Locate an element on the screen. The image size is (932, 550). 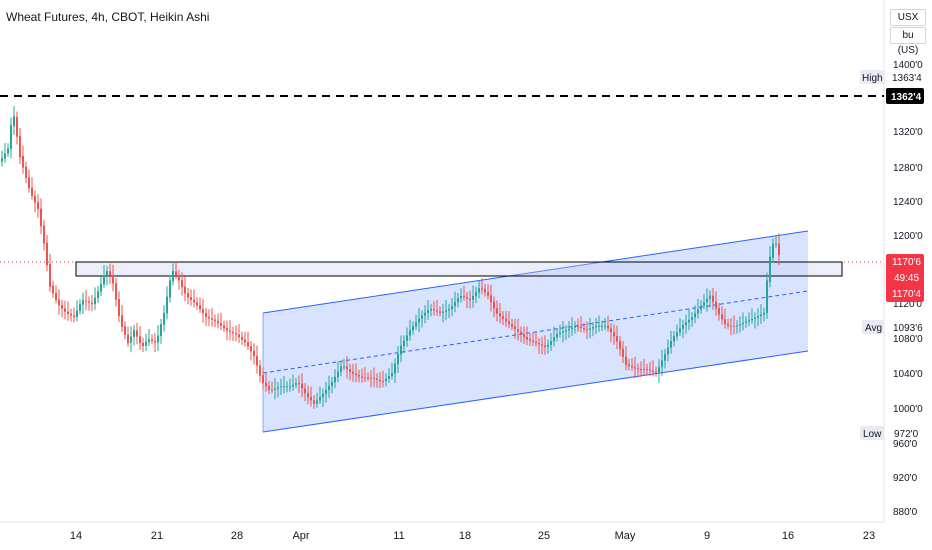
currency-button: USX is located at coordinates (908, 17).